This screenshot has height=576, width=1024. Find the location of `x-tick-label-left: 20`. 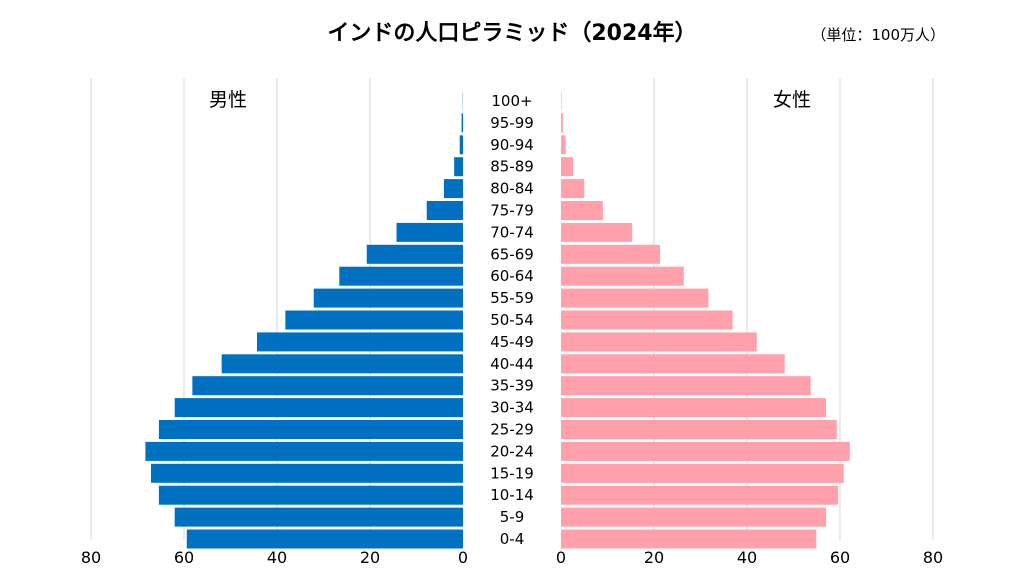

x-tick-label-left: 20 is located at coordinates (370, 557).